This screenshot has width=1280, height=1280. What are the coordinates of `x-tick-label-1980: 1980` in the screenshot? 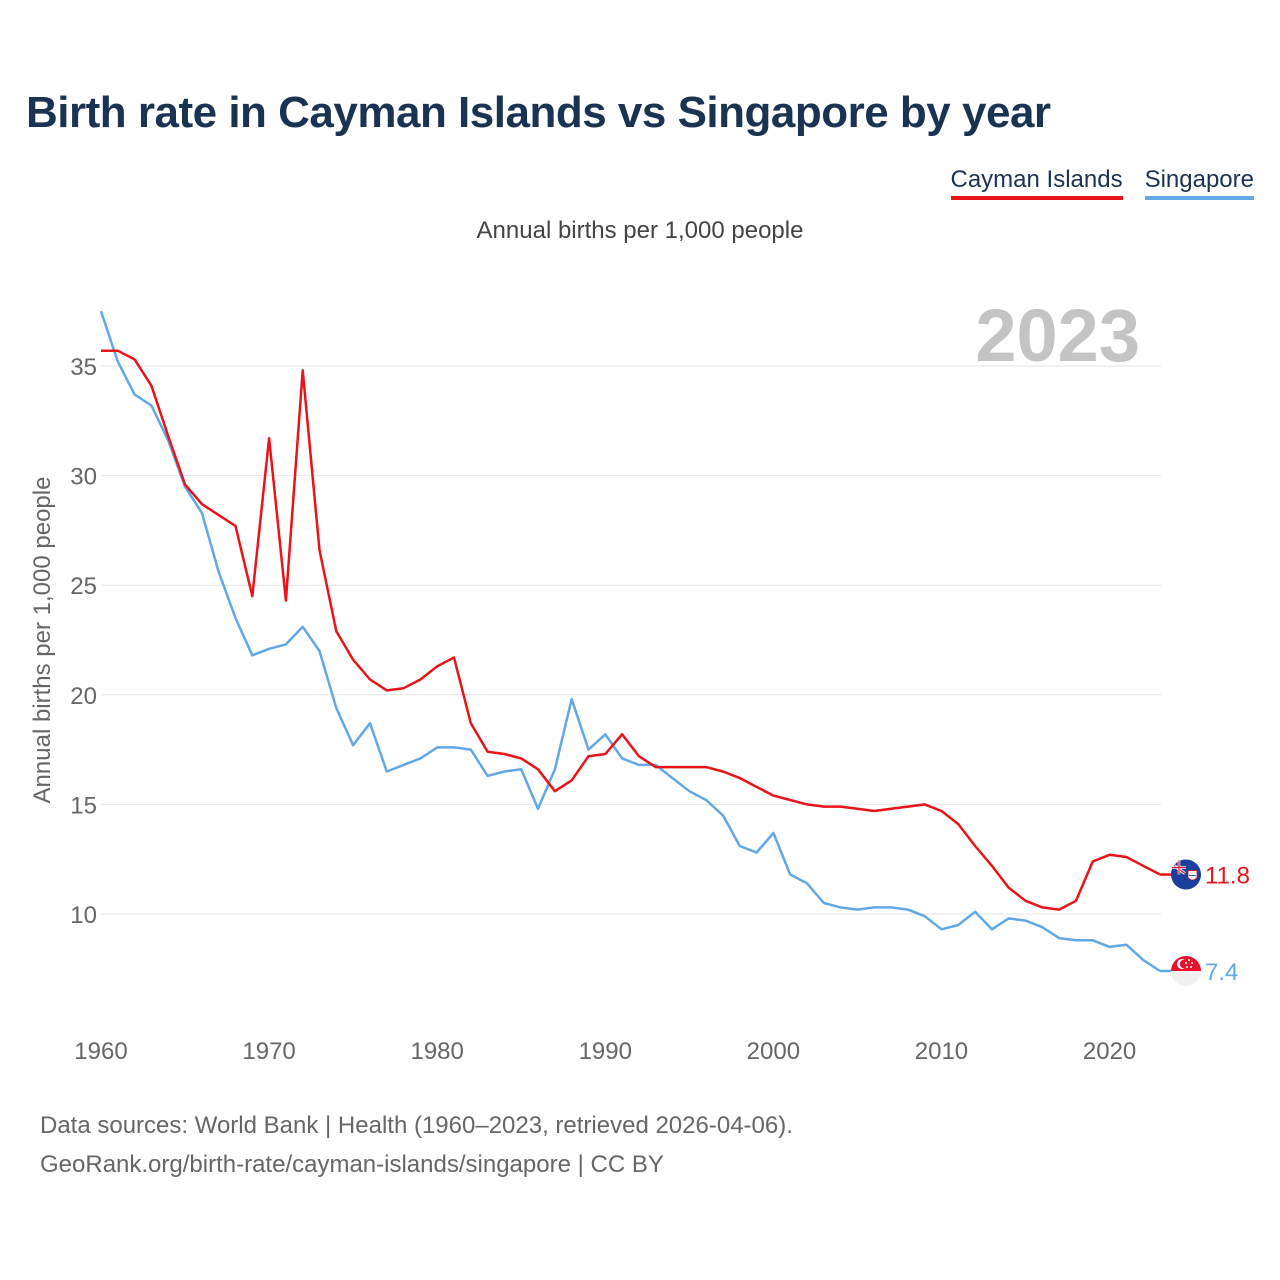 It's located at (436, 1051).